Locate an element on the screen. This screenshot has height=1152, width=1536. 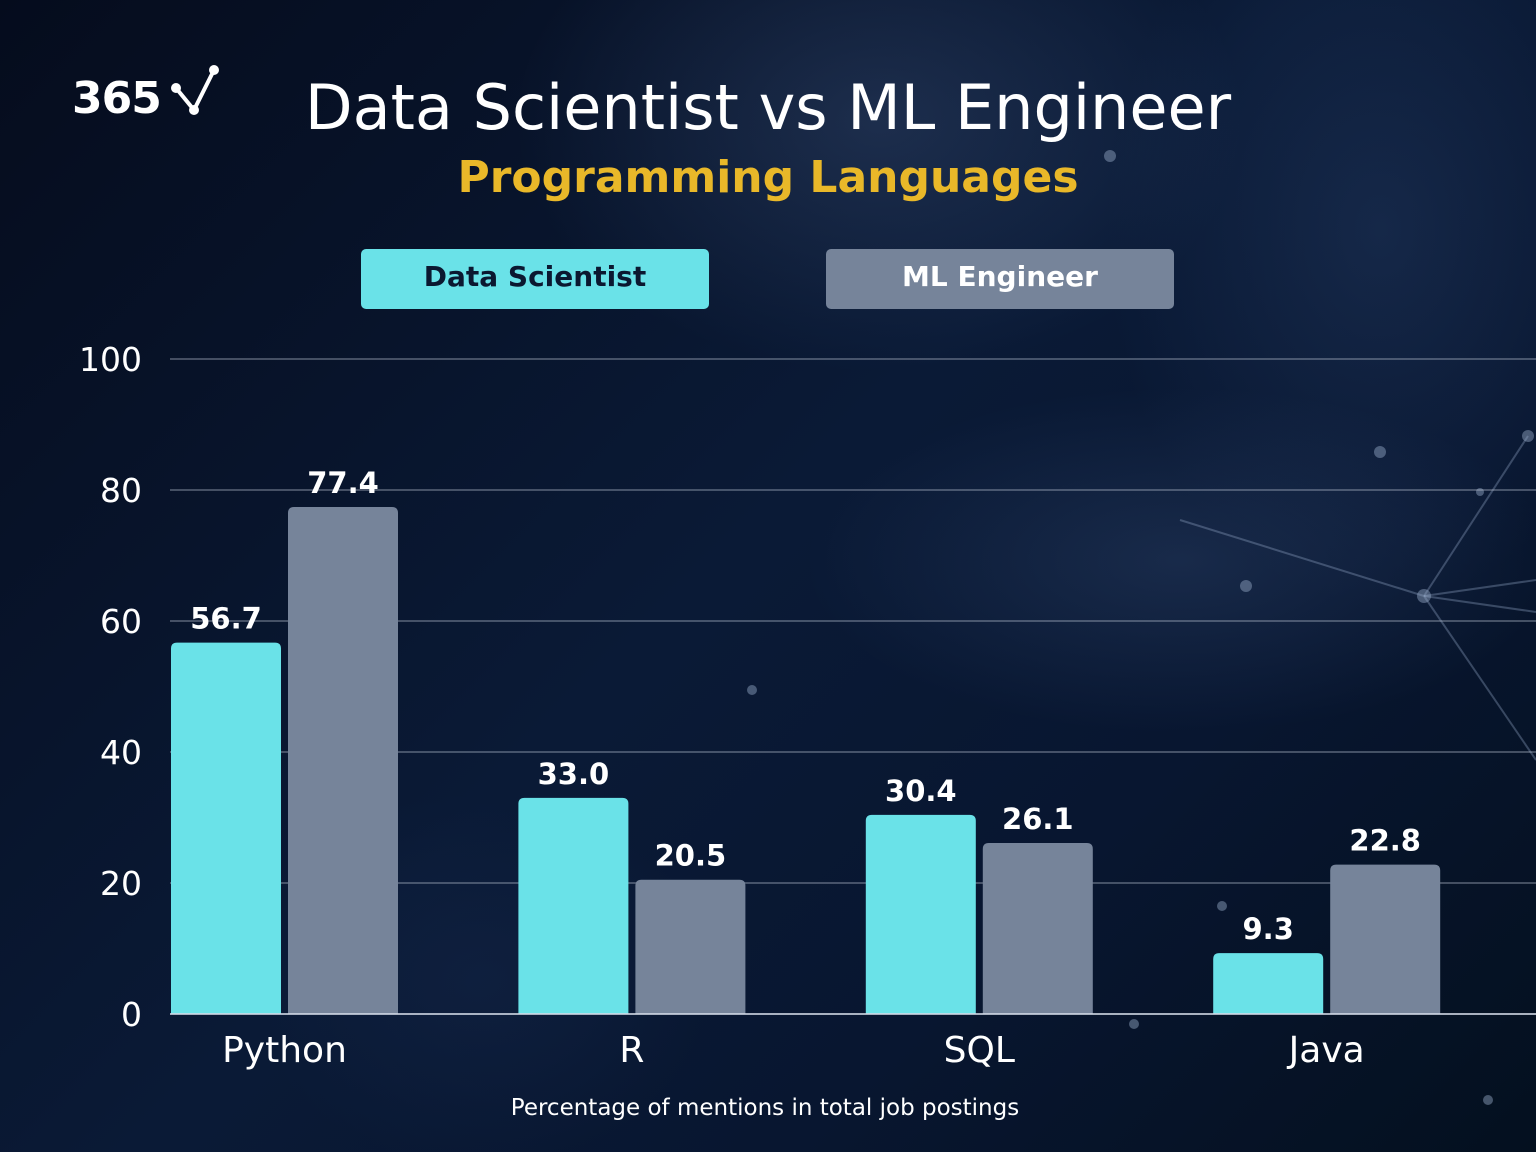
y-tick-label: 20 is located at coordinates (121, 883).